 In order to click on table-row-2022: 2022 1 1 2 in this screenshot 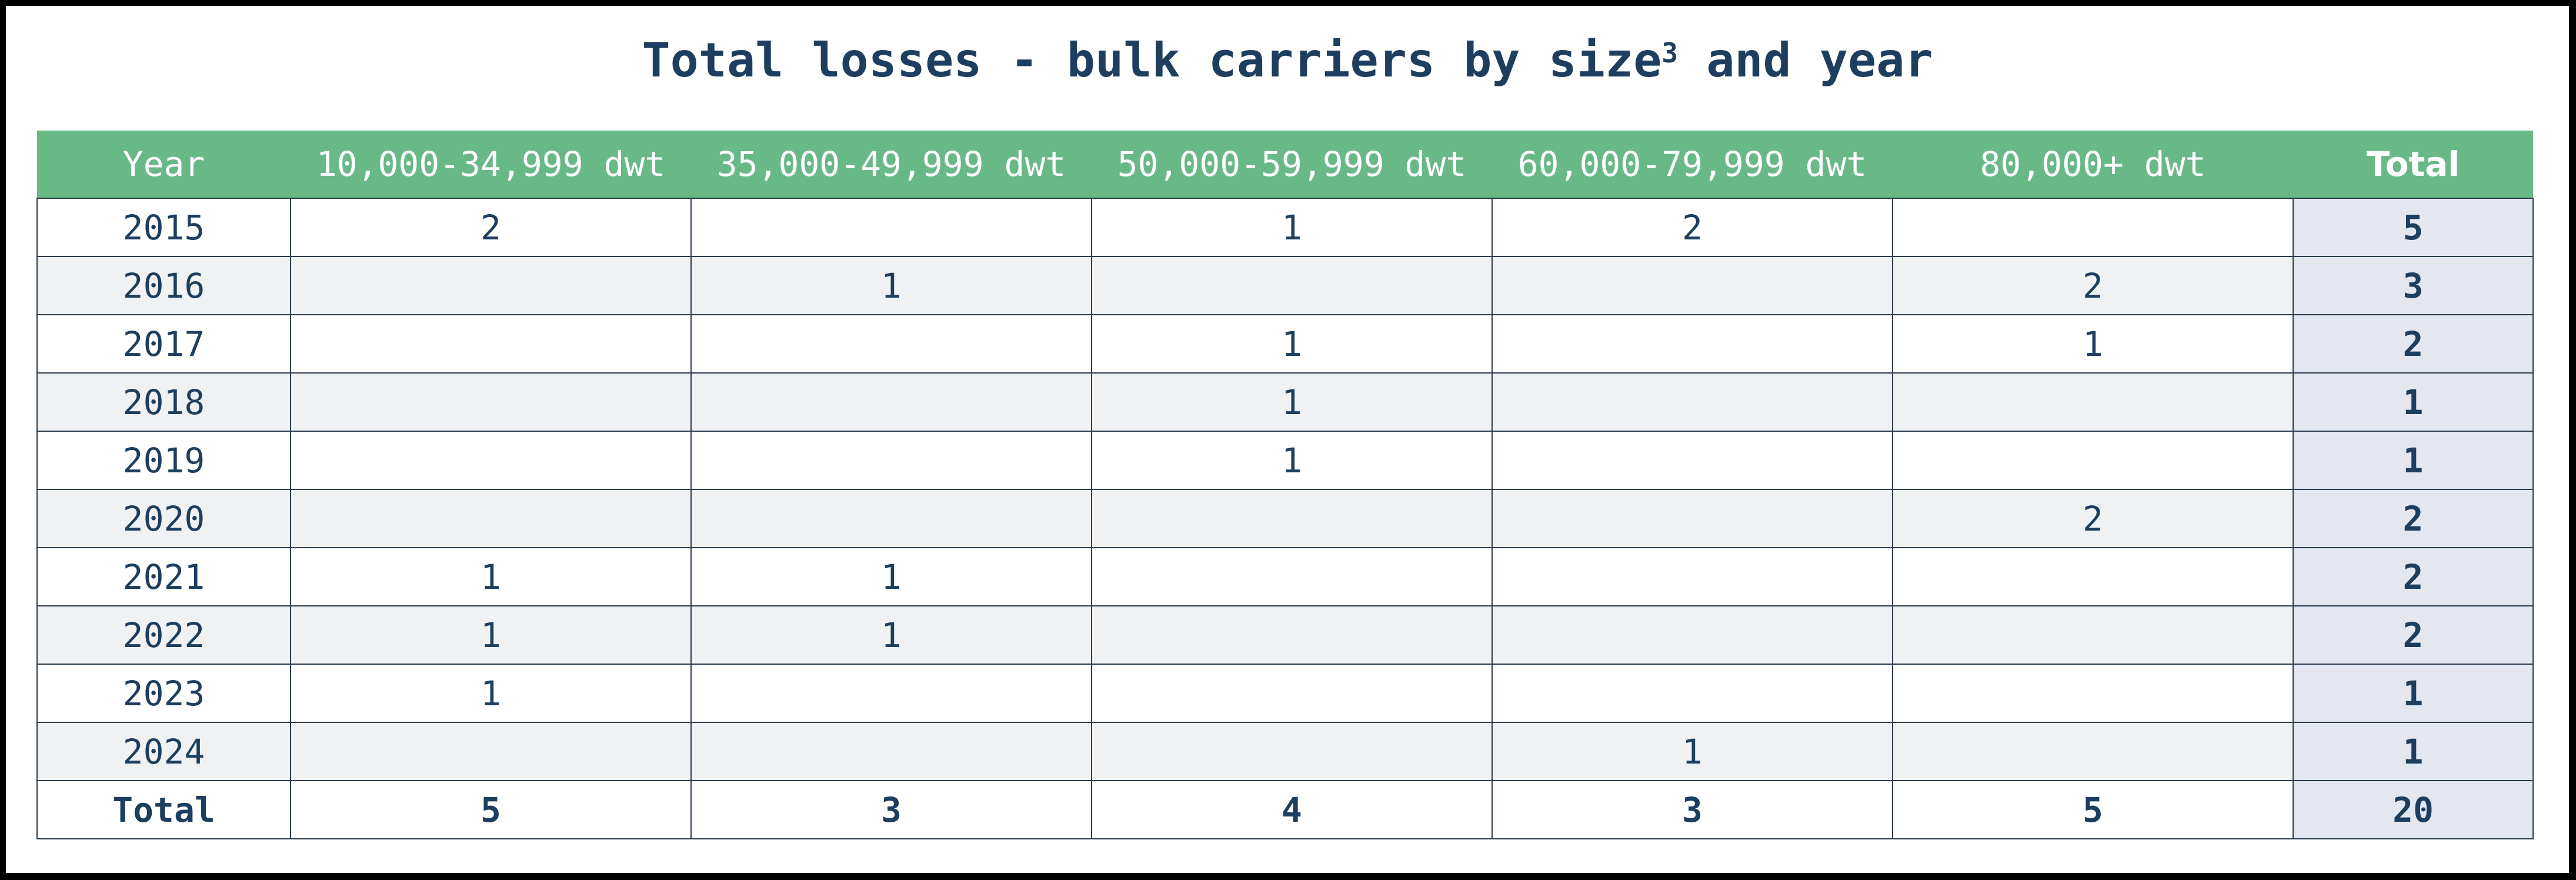, I will do `click(1285, 635)`.